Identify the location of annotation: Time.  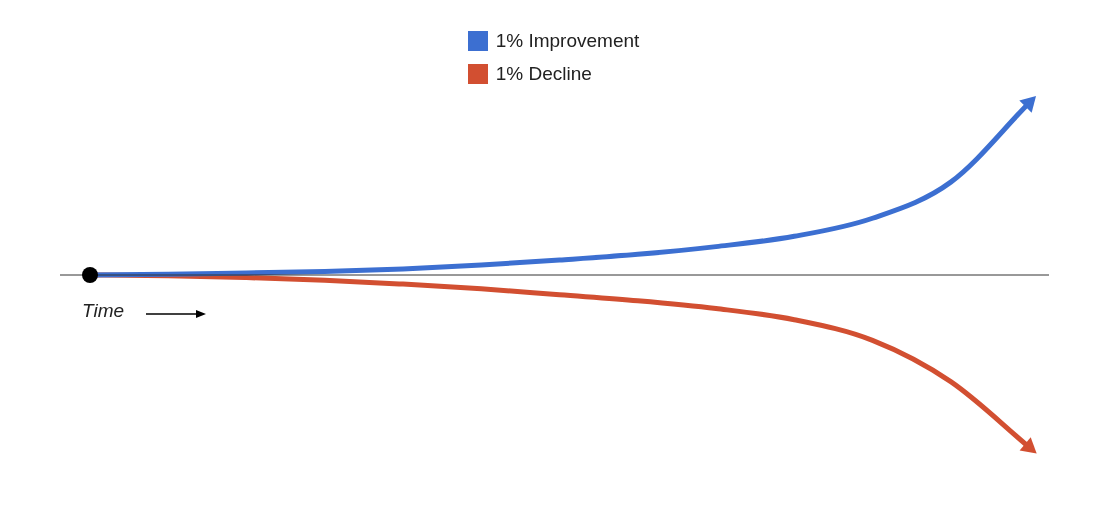
(103, 310).